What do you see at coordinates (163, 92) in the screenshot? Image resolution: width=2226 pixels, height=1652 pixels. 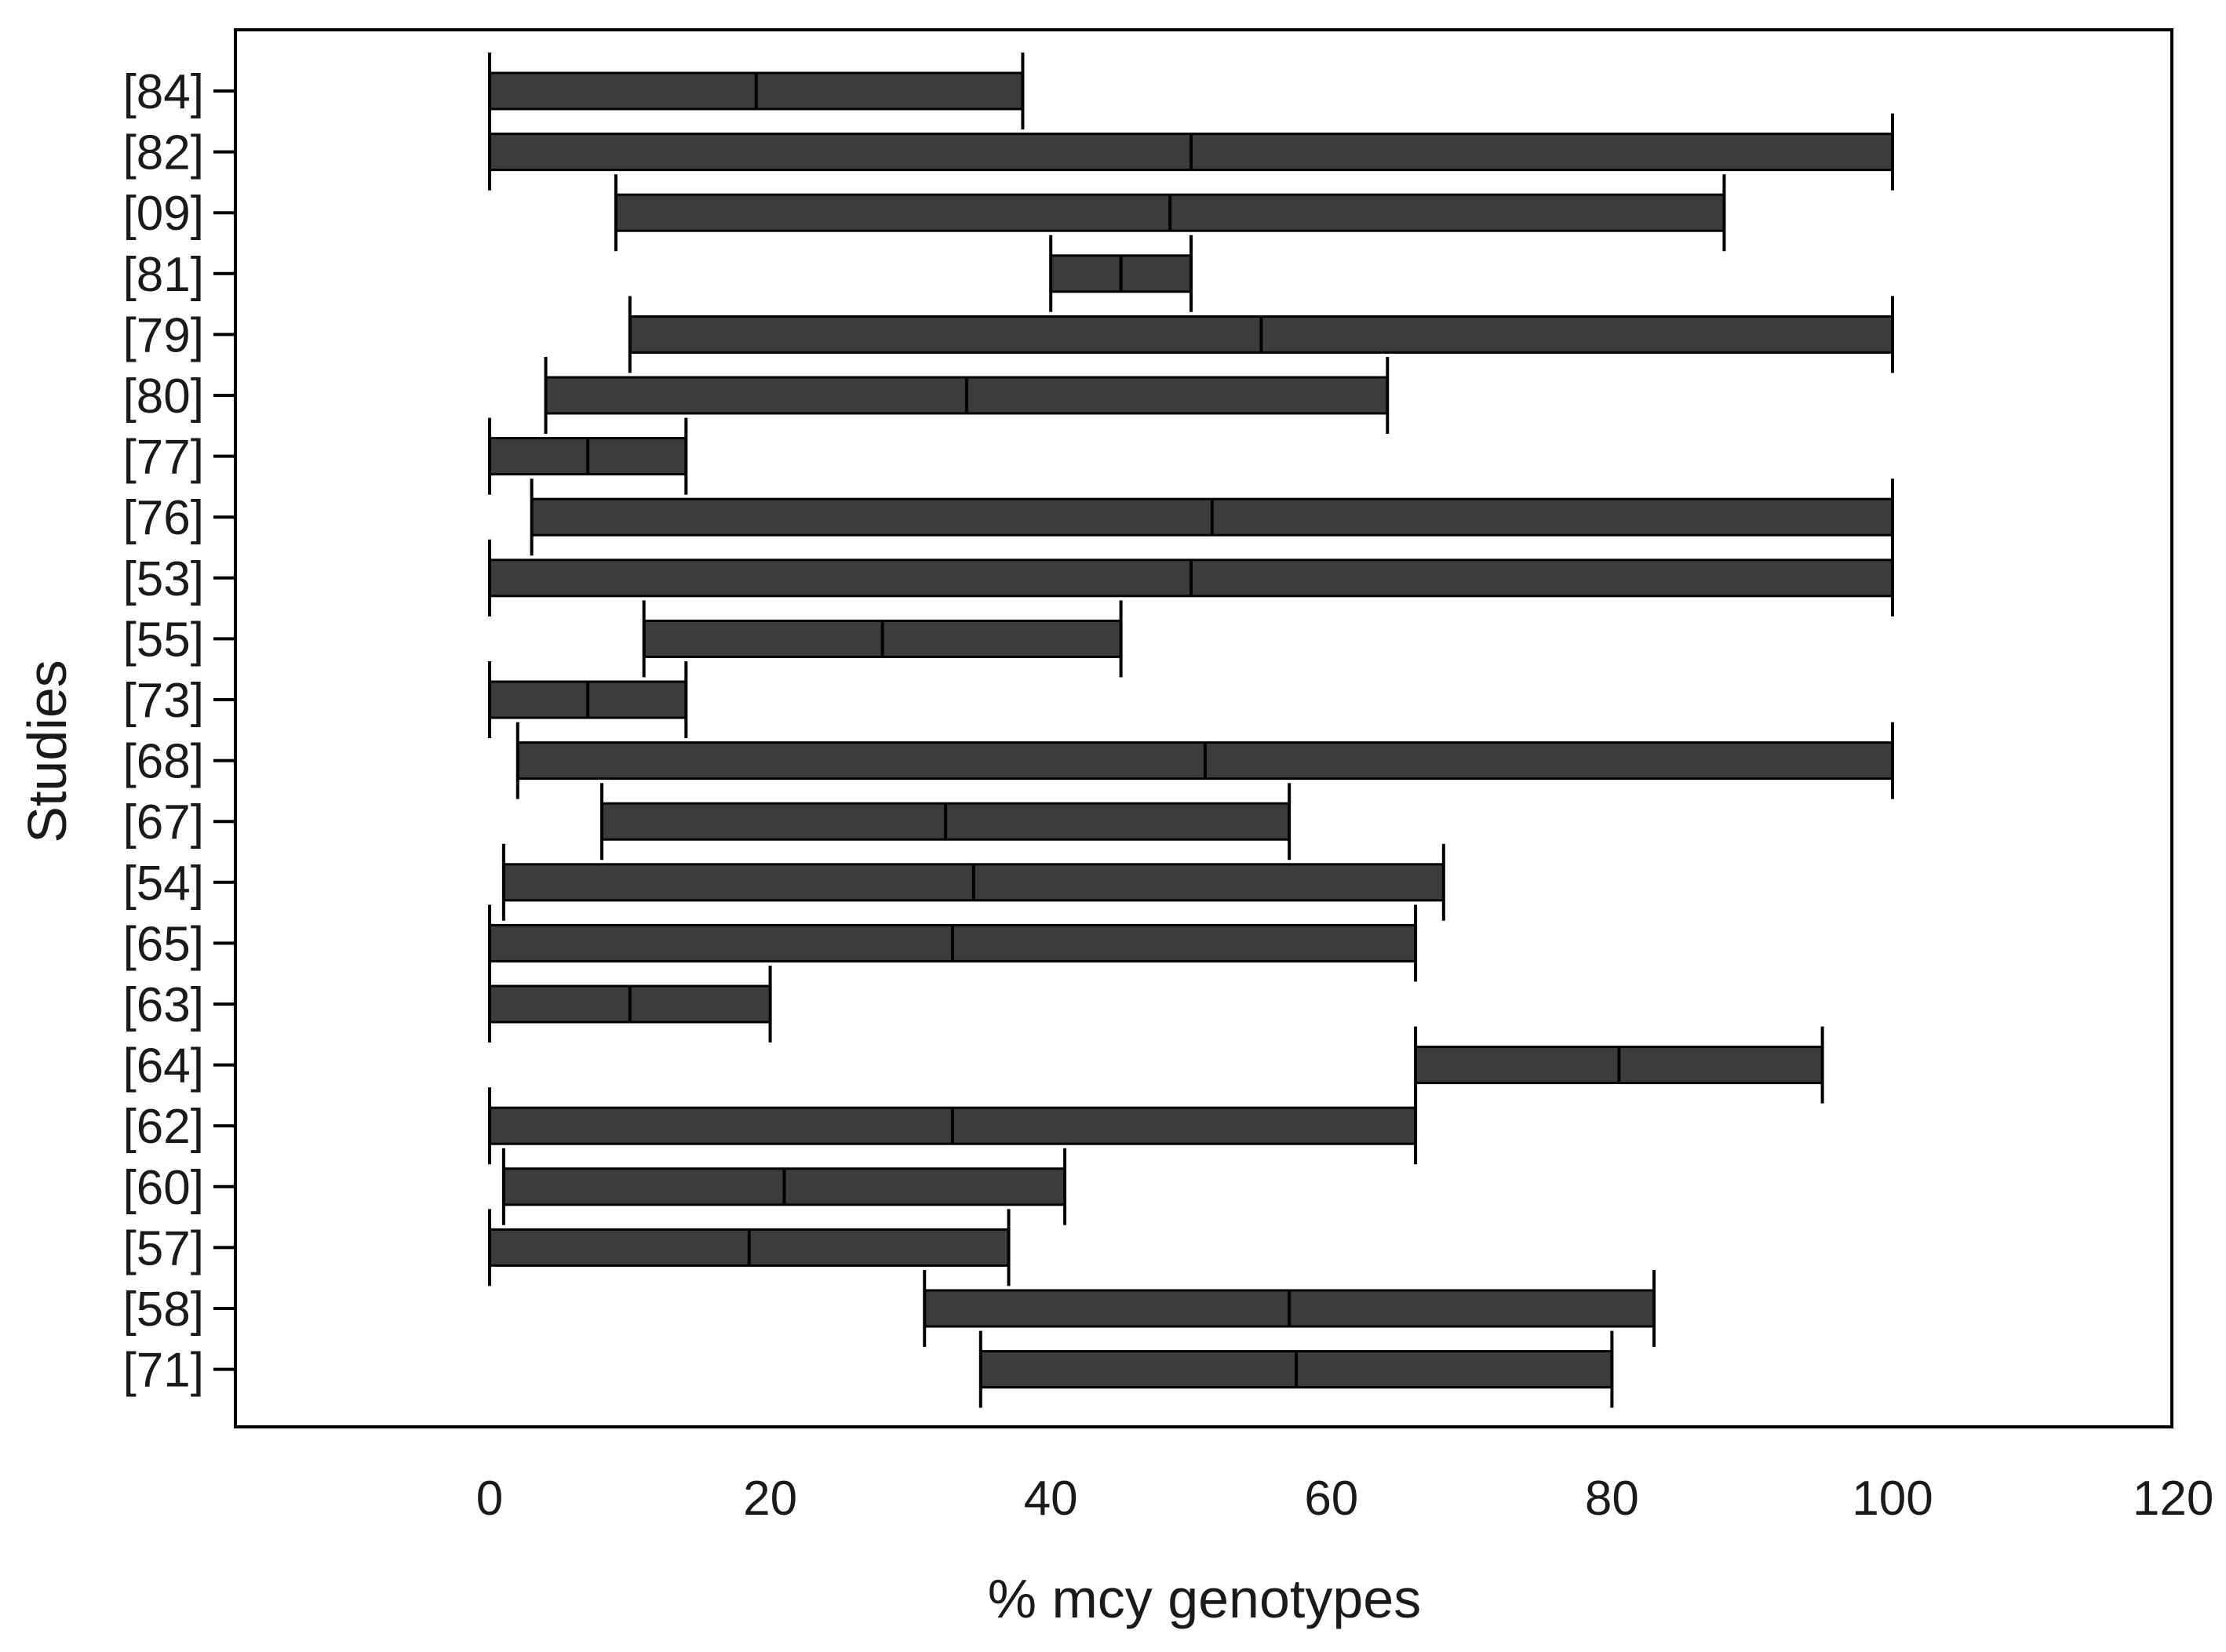 I see `y-tick-label-0: [84]` at bounding box center [163, 92].